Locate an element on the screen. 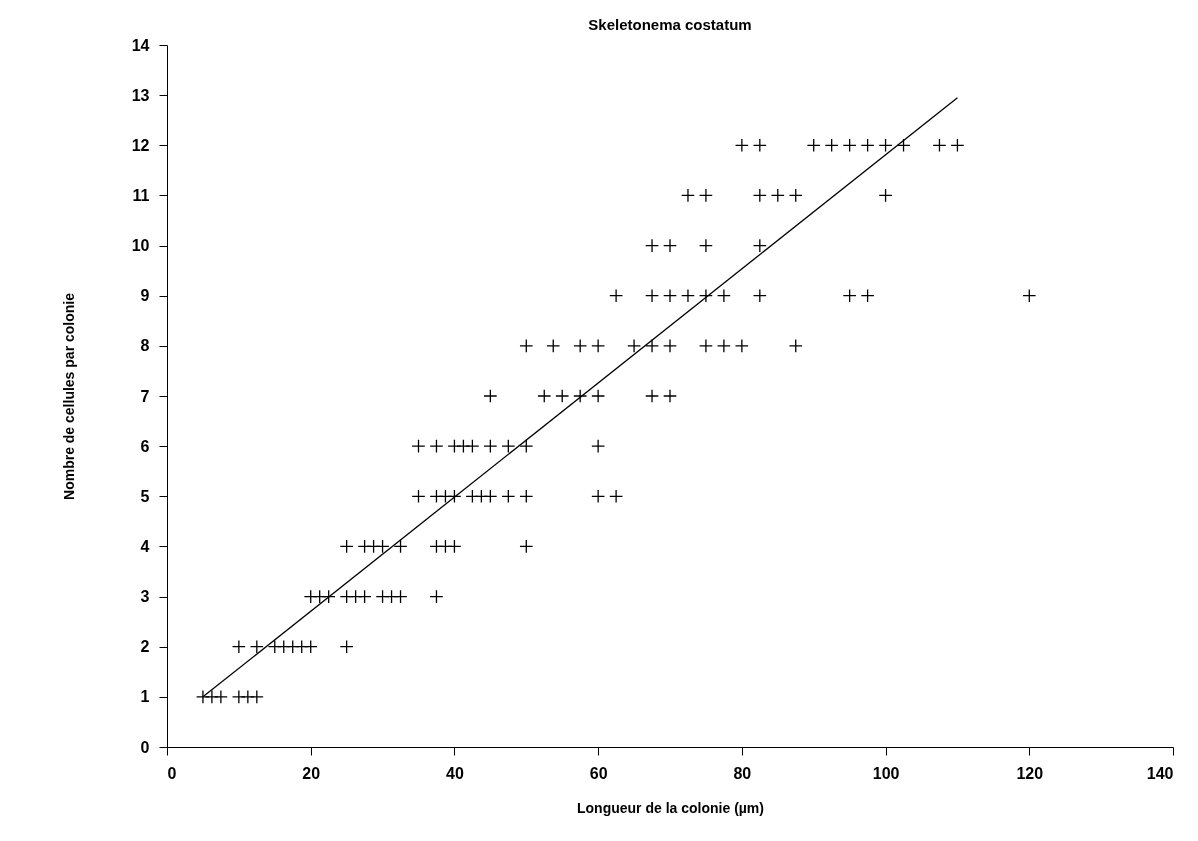 Image resolution: width=1198 pixels, height=841 pixels. y-tick-label: 8 is located at coordinates (145, 346).